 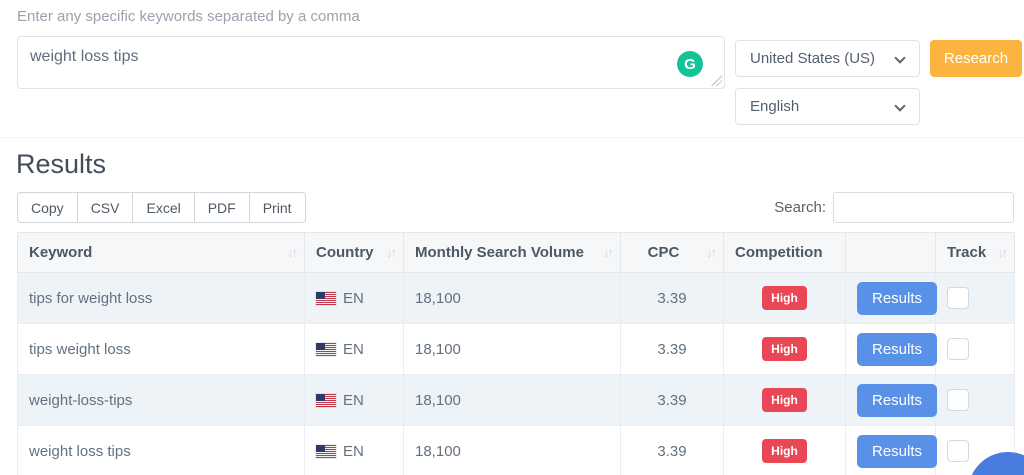 I want to click on pdf-button: PDF, so click(x=221, y=207).